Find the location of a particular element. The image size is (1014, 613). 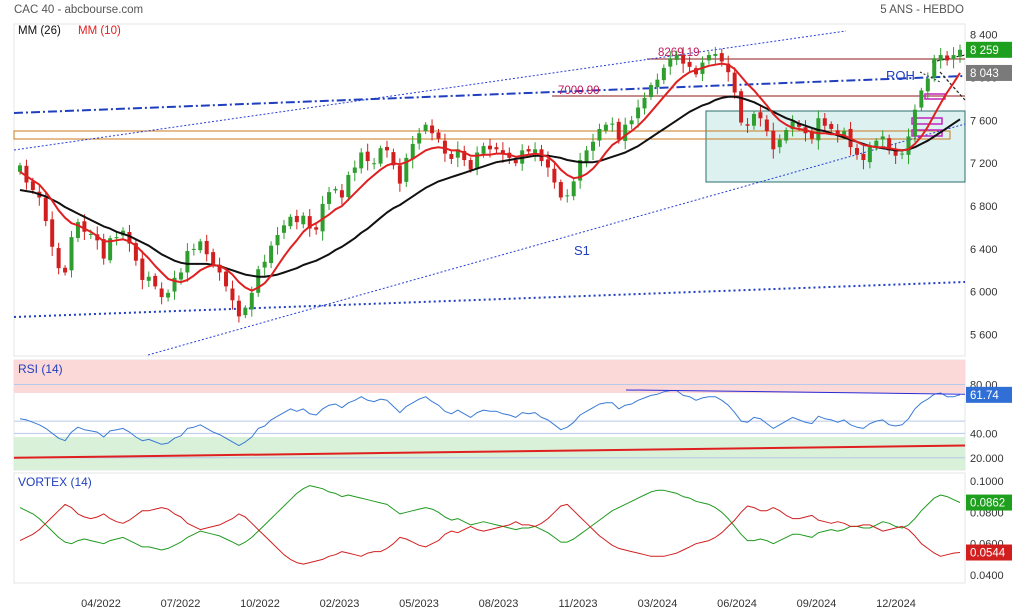

price-y-tick: 6 000 is located at coordinates (984, 293).